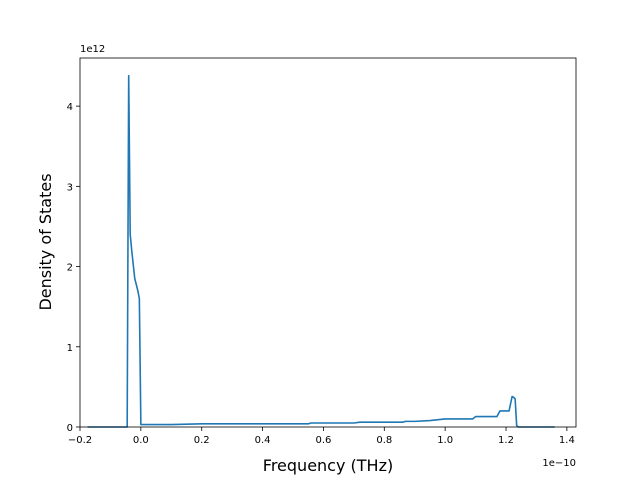 The width and height of the screenshot is (640, 480). I want to click on y-tick-label: 0, so click(70, 428).